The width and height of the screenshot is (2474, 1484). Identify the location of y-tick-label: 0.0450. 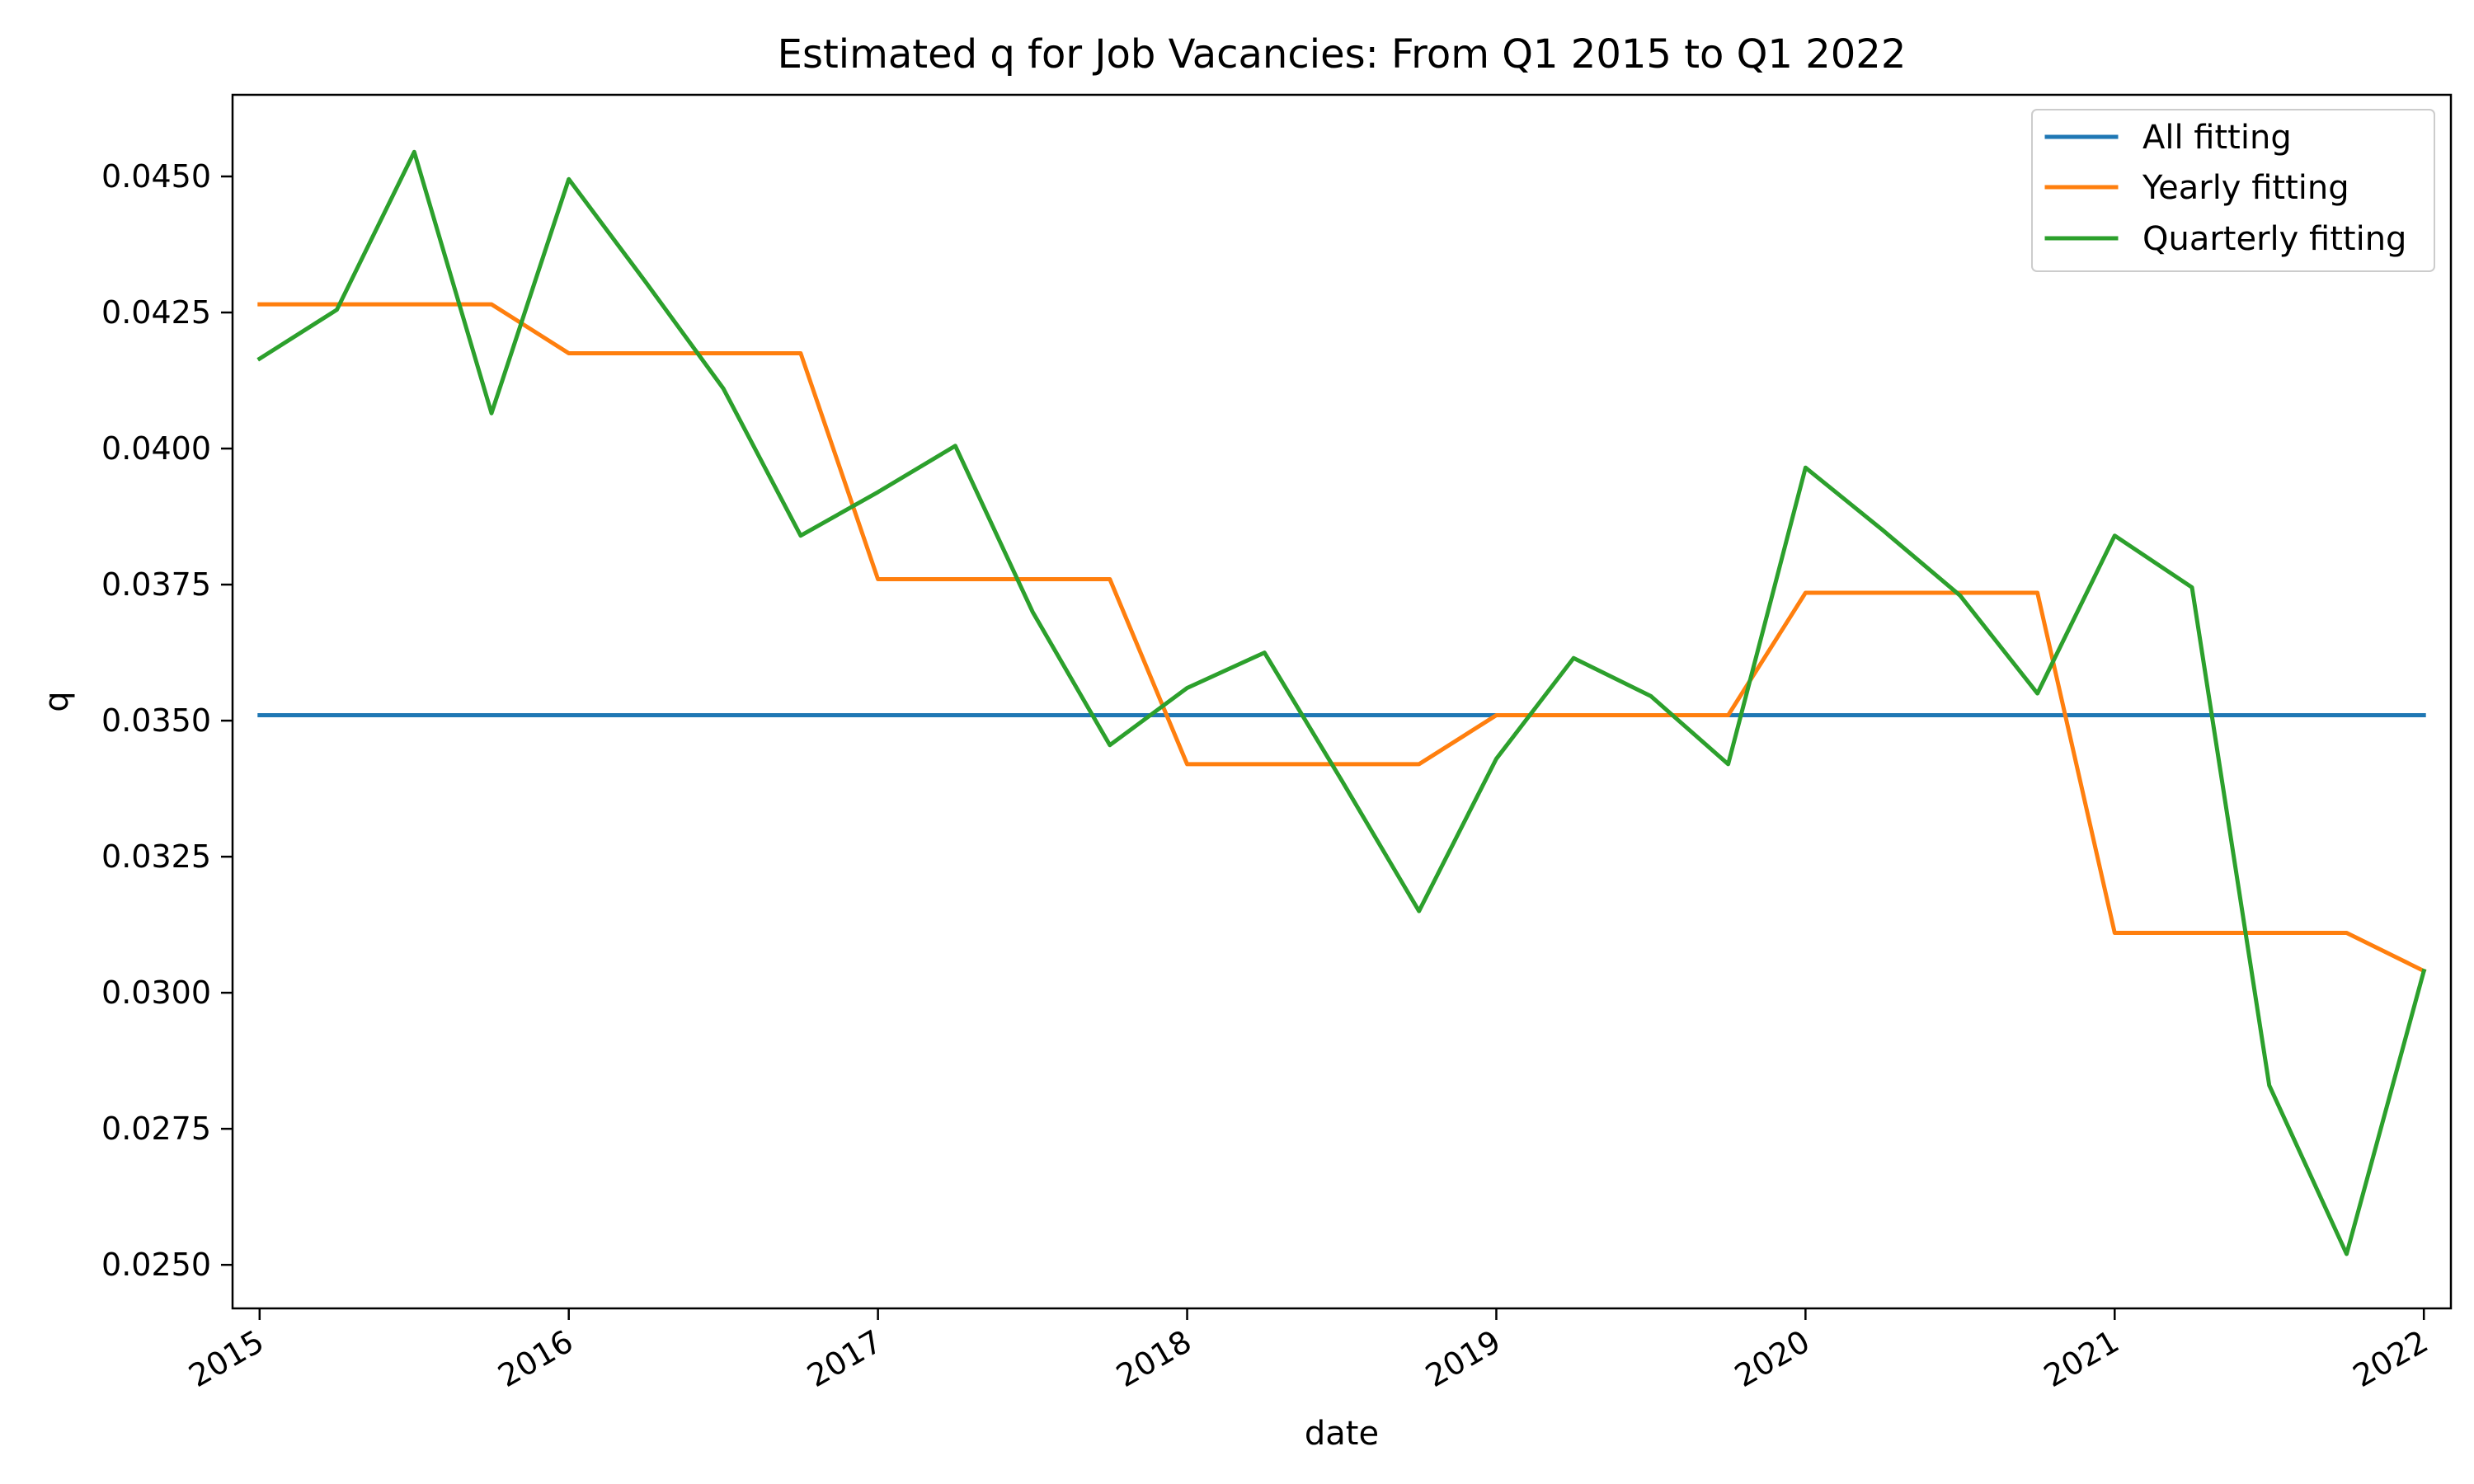
(156, 176).